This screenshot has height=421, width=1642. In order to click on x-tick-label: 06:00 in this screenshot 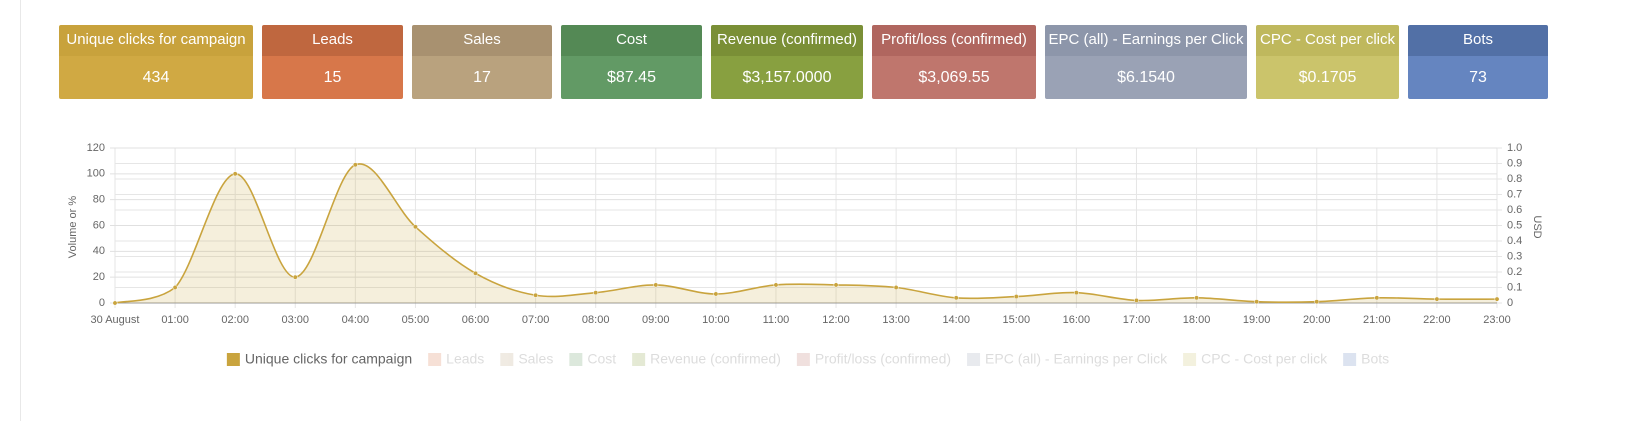, I will do `click(476, 320)`.